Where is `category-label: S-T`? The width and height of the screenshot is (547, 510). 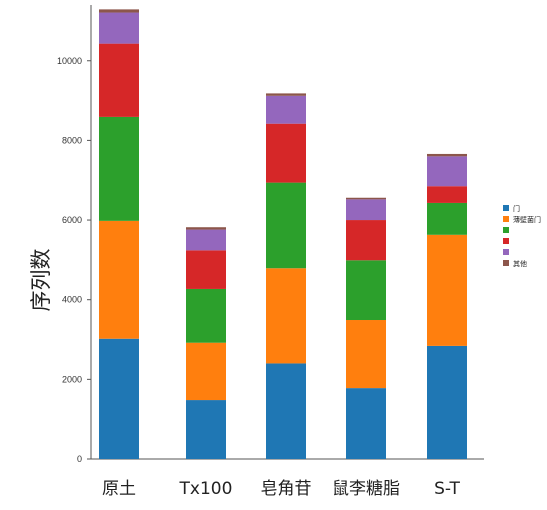 category-label: S-T is located at coordinates (447, 489).